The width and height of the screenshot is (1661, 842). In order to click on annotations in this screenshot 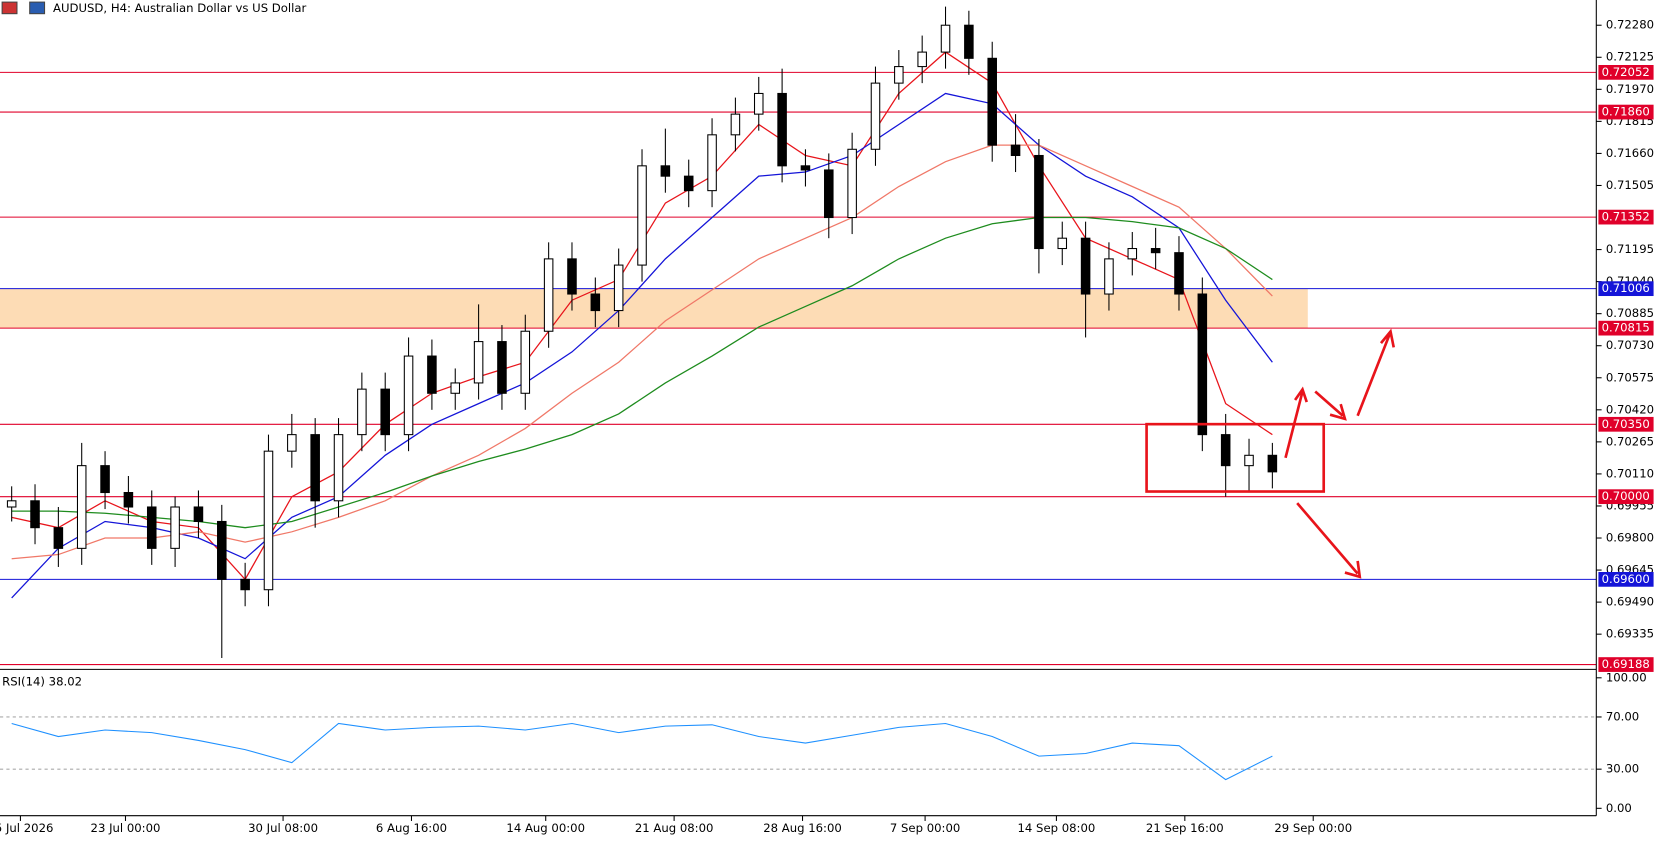, I will do `click(1270, 453)`.